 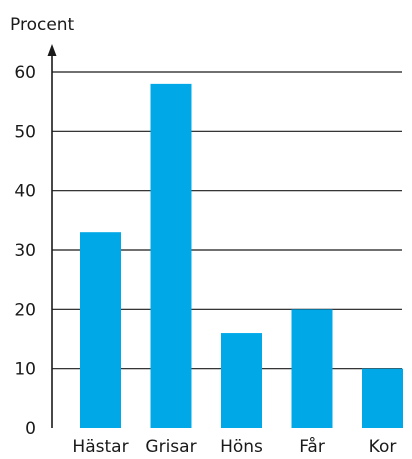 I want to click on x-category-label-4: Får, so click(x=312, y=446).